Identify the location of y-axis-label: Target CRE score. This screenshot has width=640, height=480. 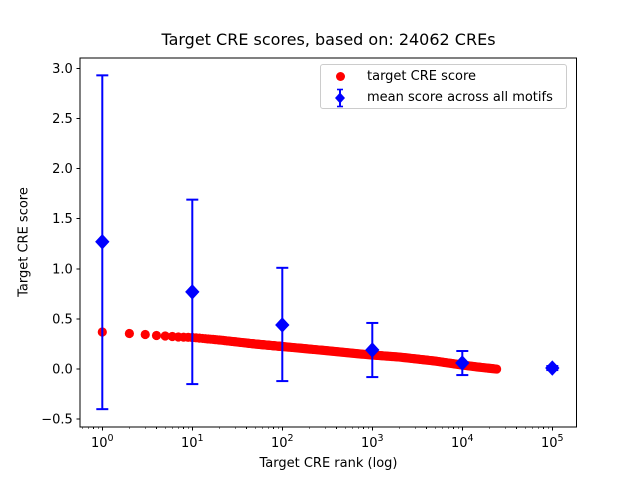
(24, 242).